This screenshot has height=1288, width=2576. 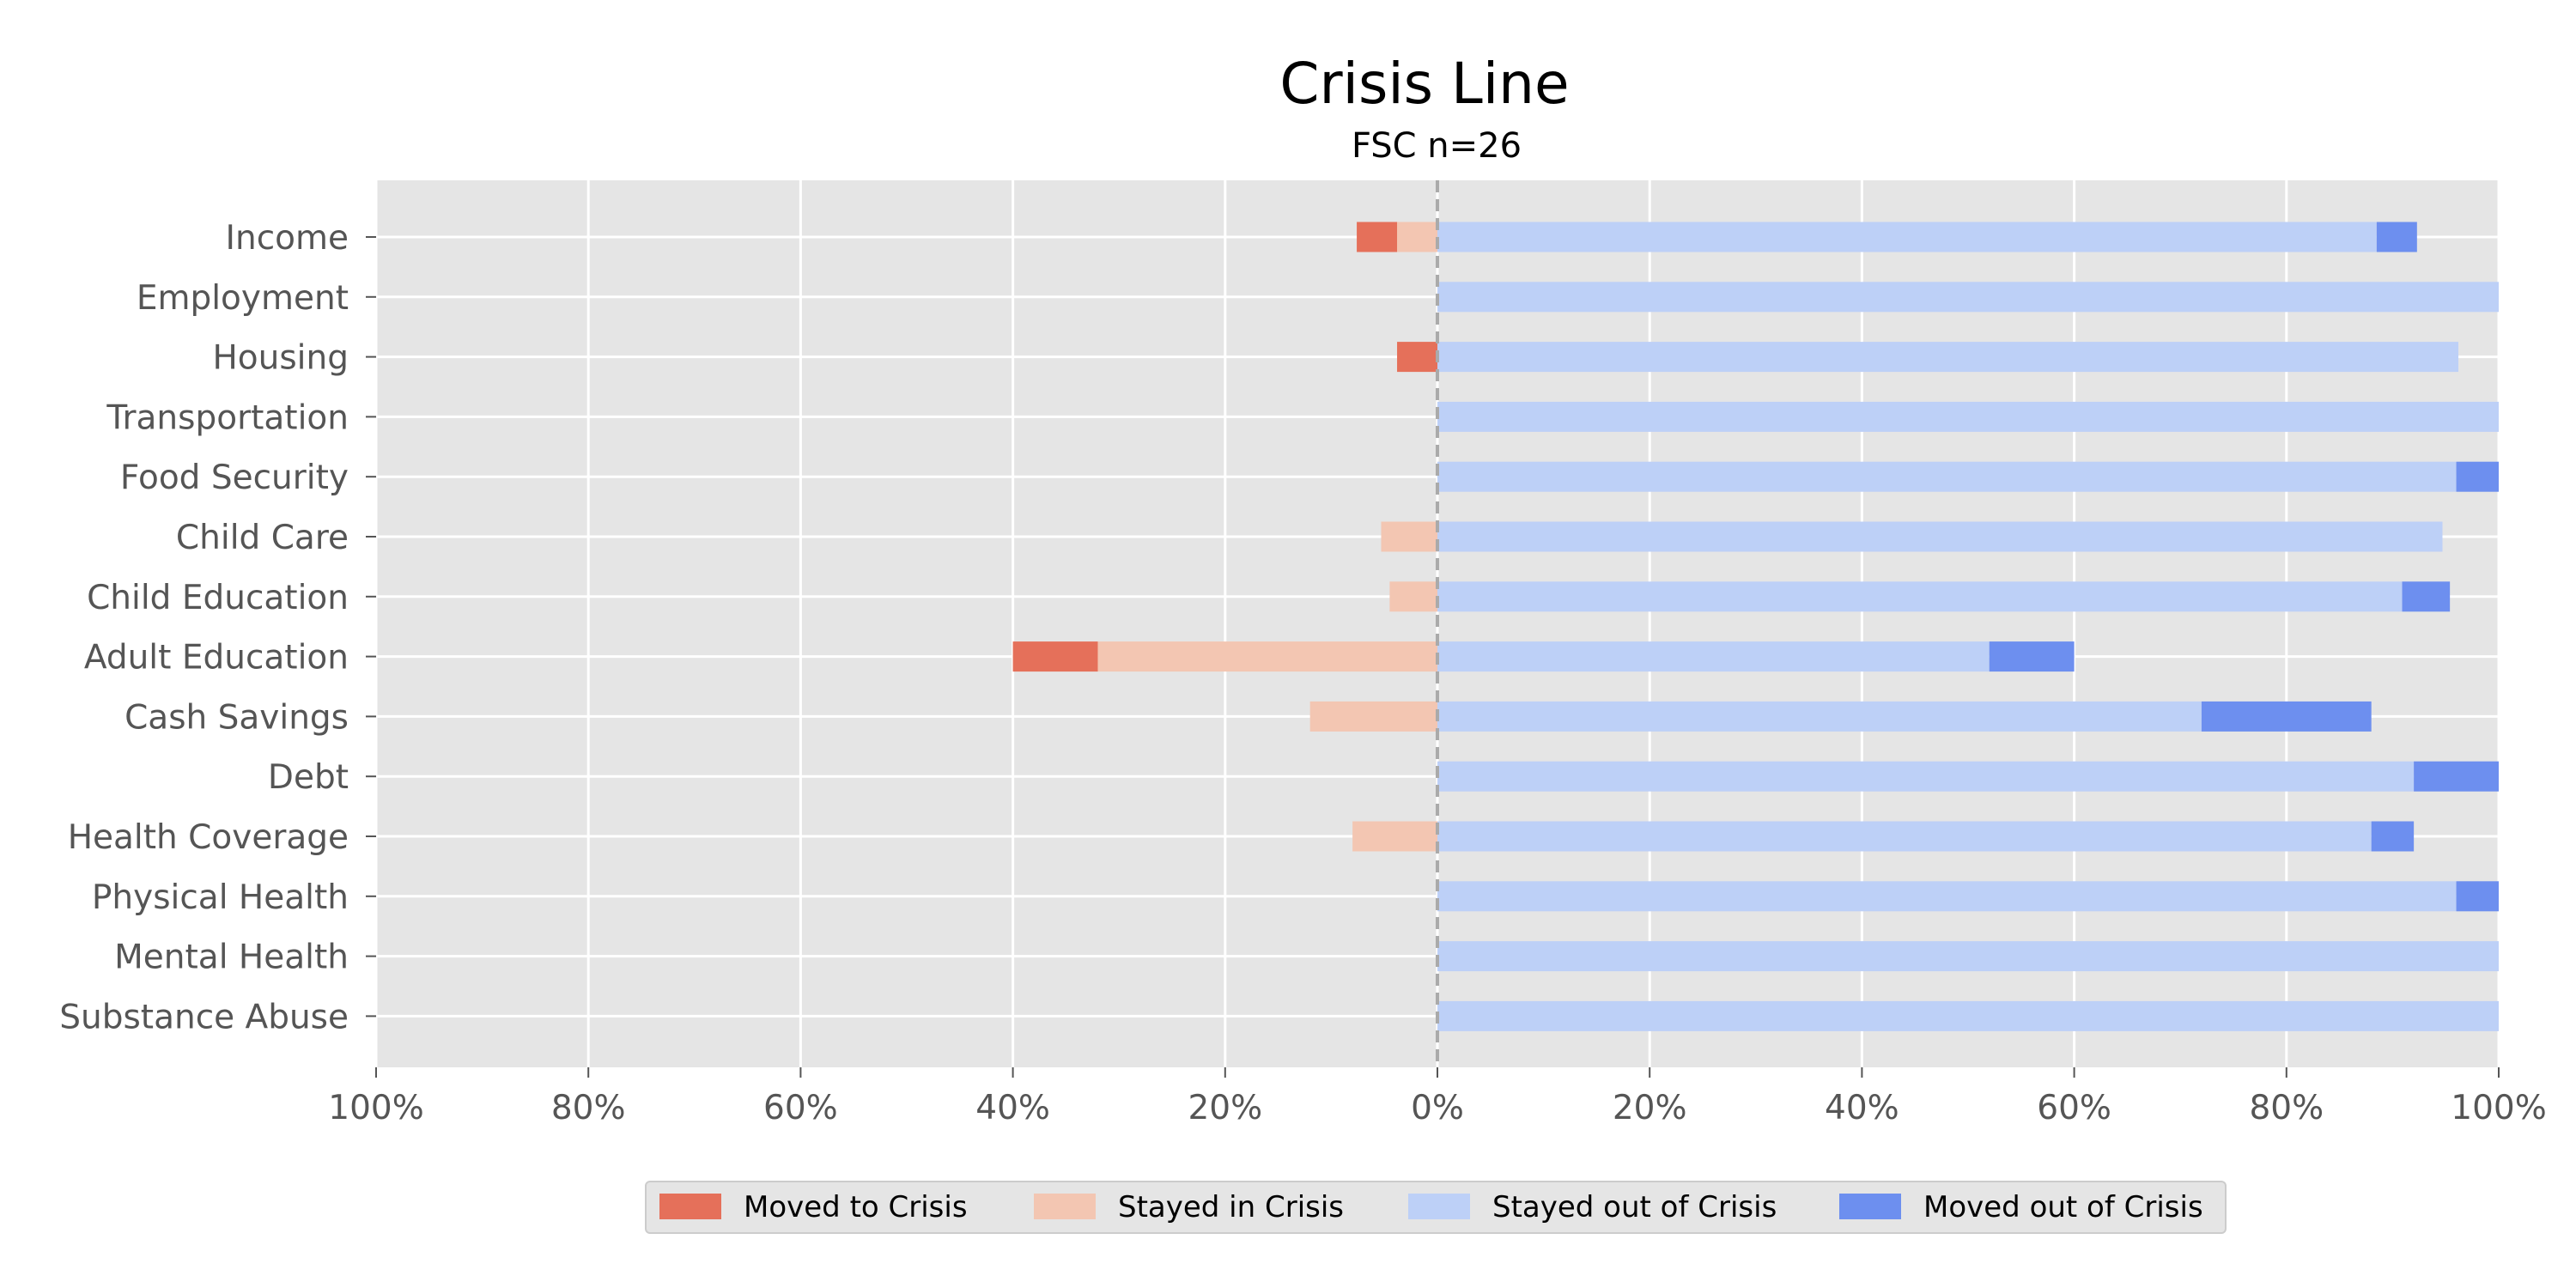 I want to click on y-tick-label: Employment, so click(x=243, y=298).